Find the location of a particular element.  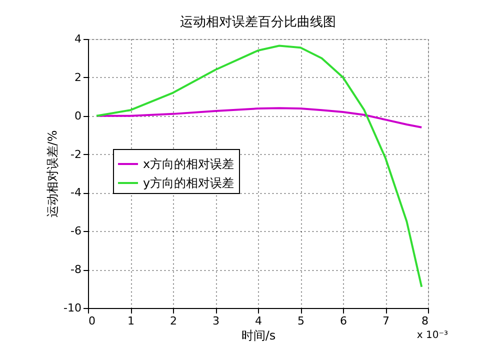

y-tick-label: -6 is located at coordinates (76, 231).